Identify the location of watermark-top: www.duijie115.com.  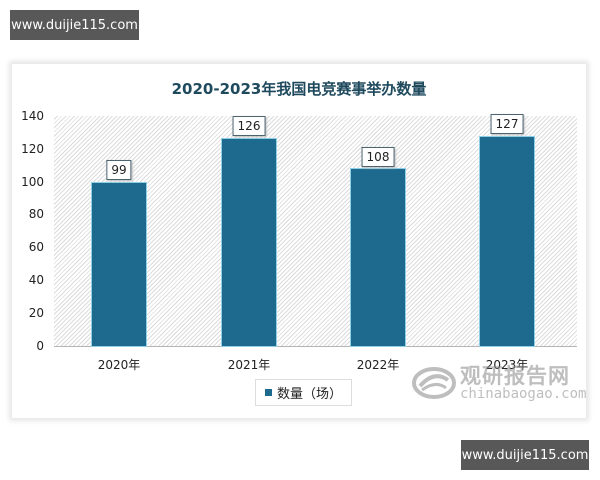
(74, 25).